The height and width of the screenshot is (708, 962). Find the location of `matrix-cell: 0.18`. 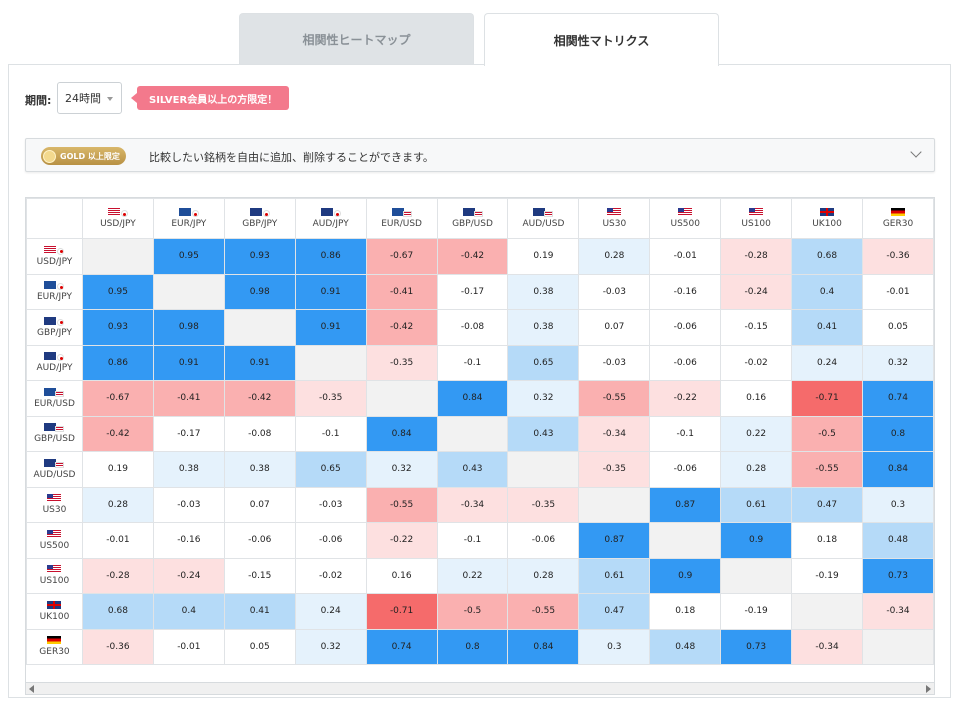

matrix-cell: 0.18 is located at coordinates (827, 540).